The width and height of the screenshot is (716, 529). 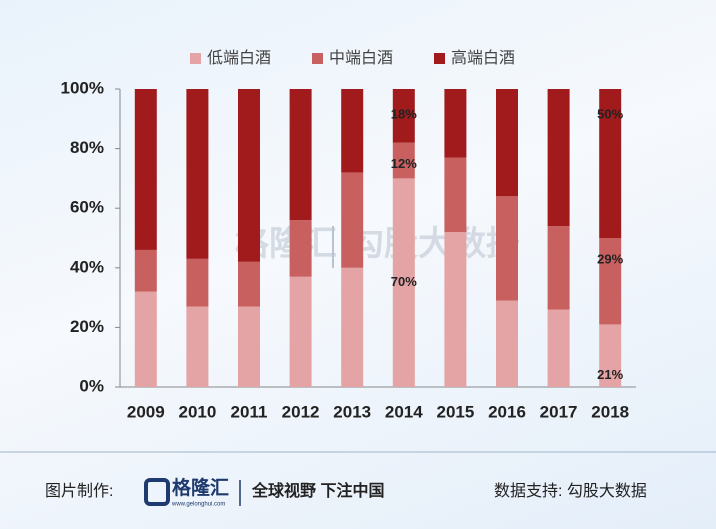 What do you see at coordinates (483, 58) in the screenshot?
I see `legend-label: 高端白酒` at bounding box center [483, 58].